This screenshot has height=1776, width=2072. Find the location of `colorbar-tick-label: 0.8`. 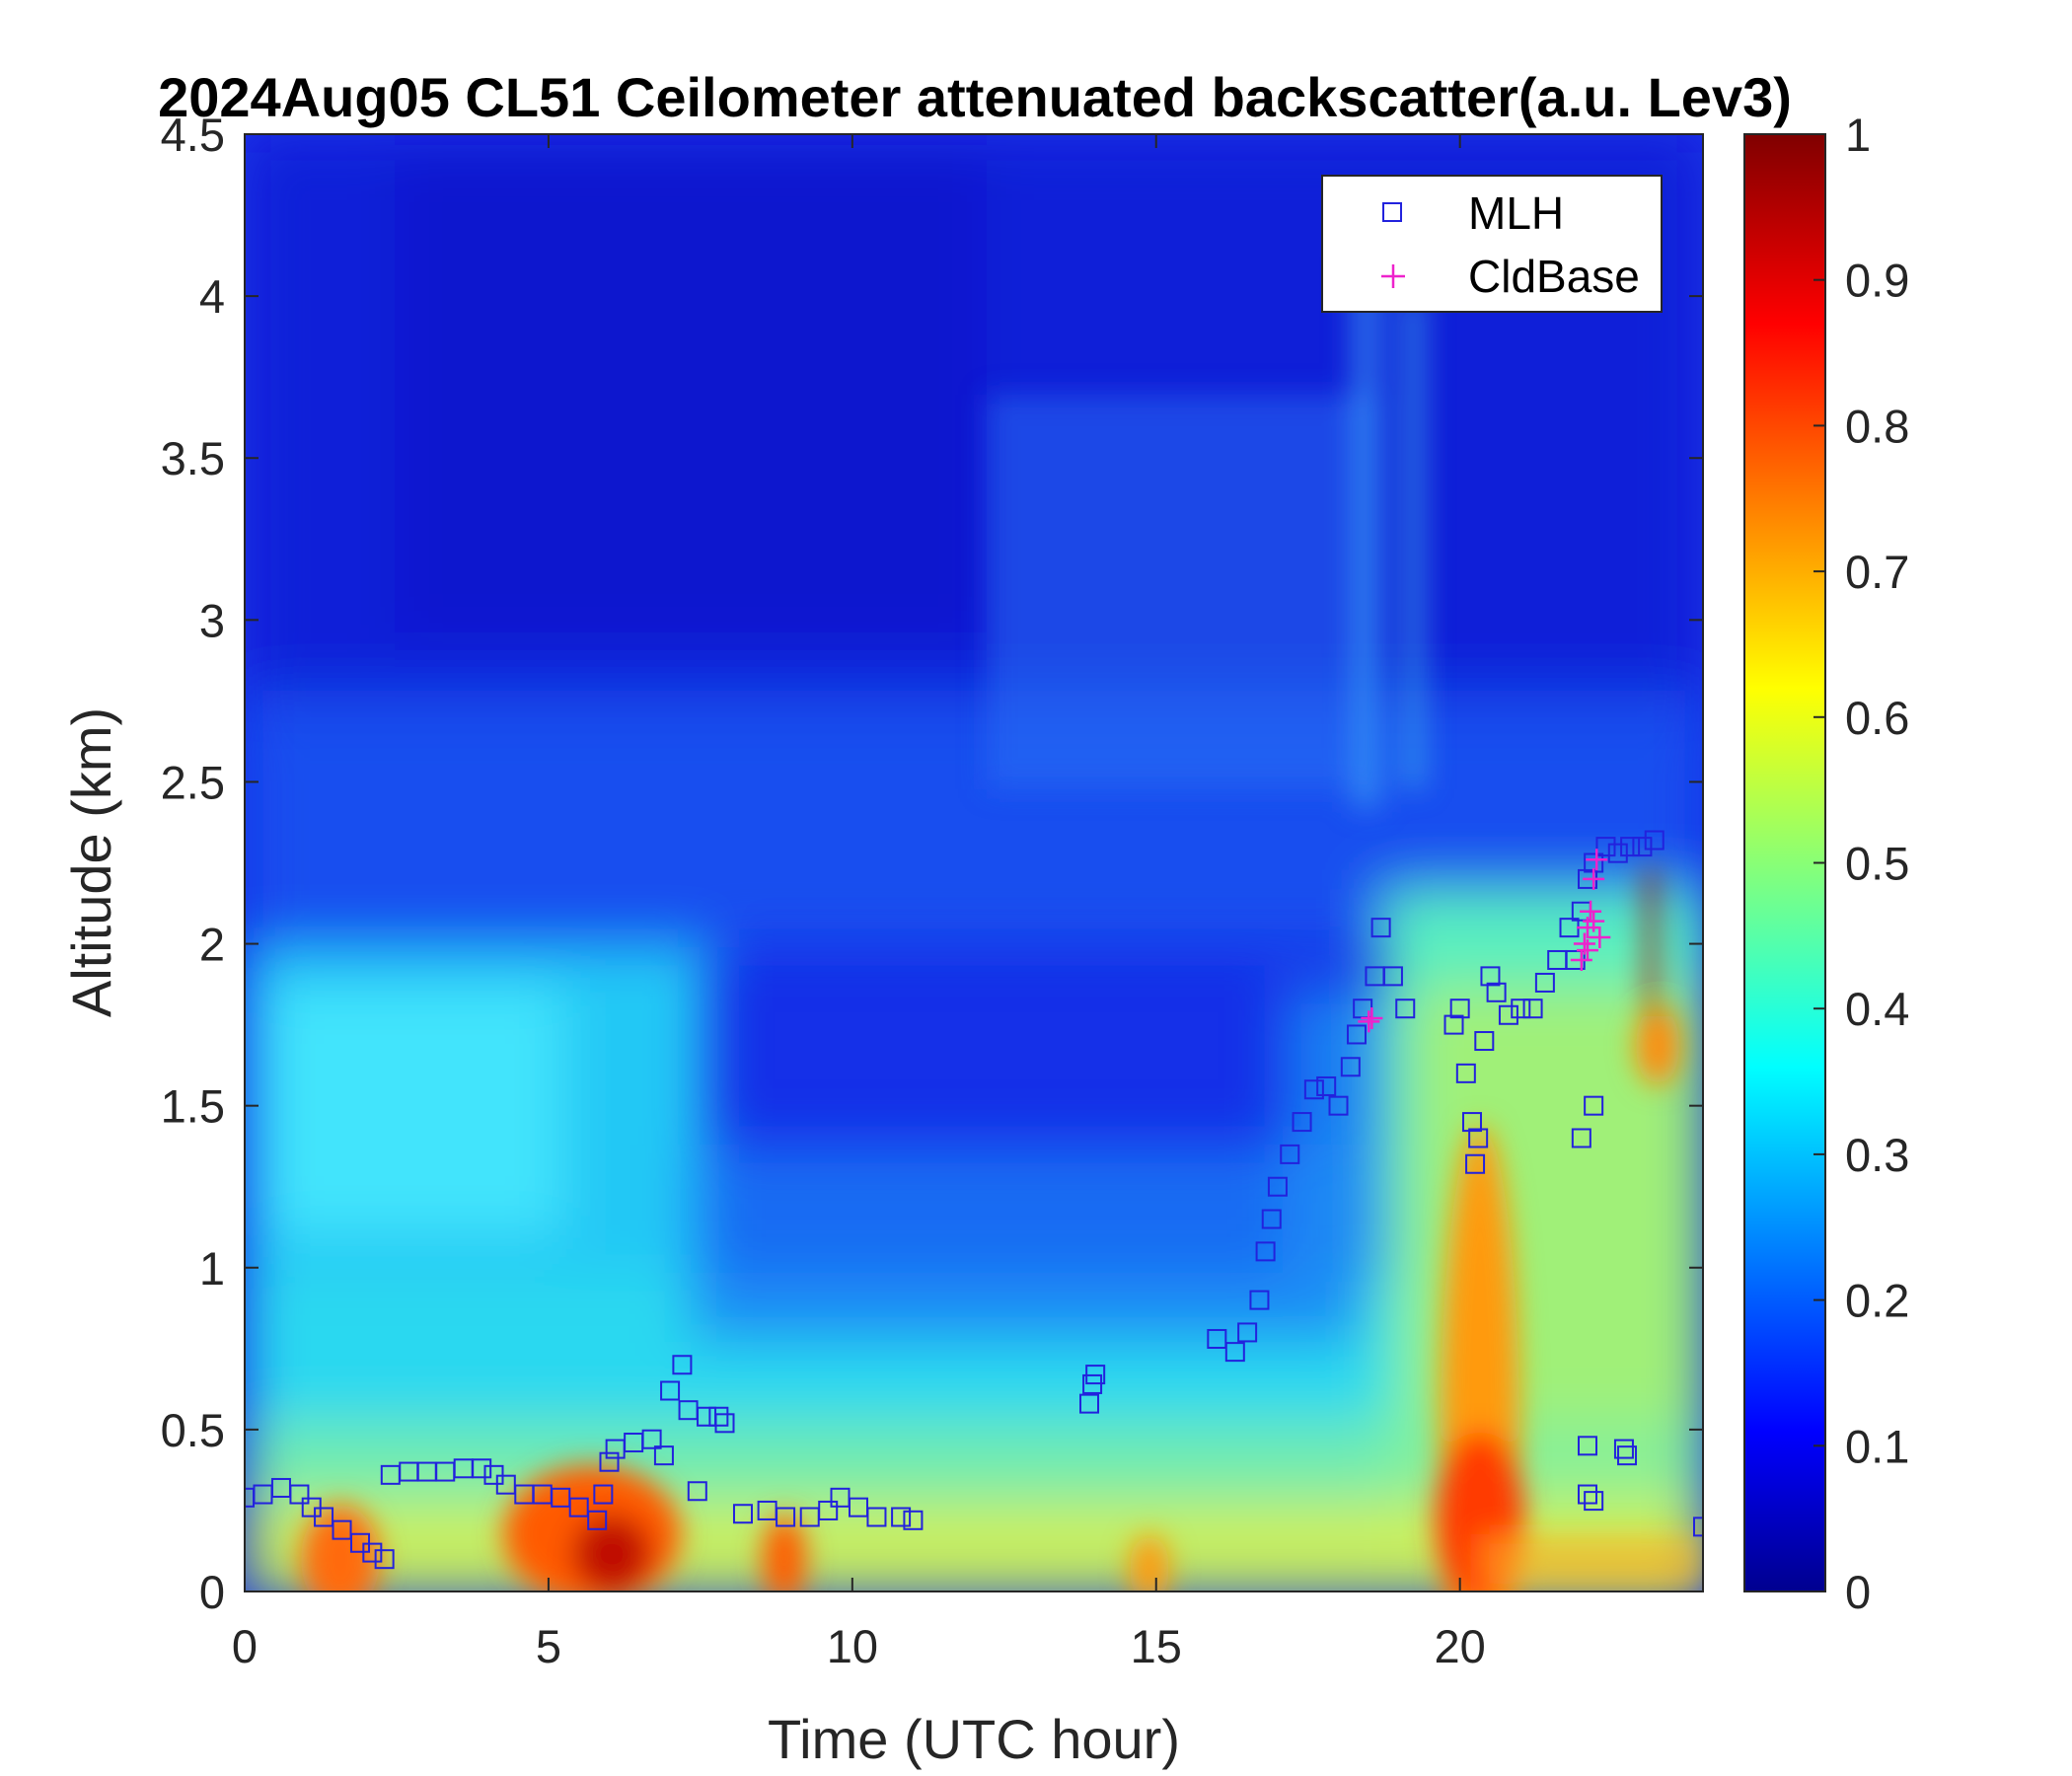

colorbar-tick-label: 0.8 is located at coordinates (1877, 426).